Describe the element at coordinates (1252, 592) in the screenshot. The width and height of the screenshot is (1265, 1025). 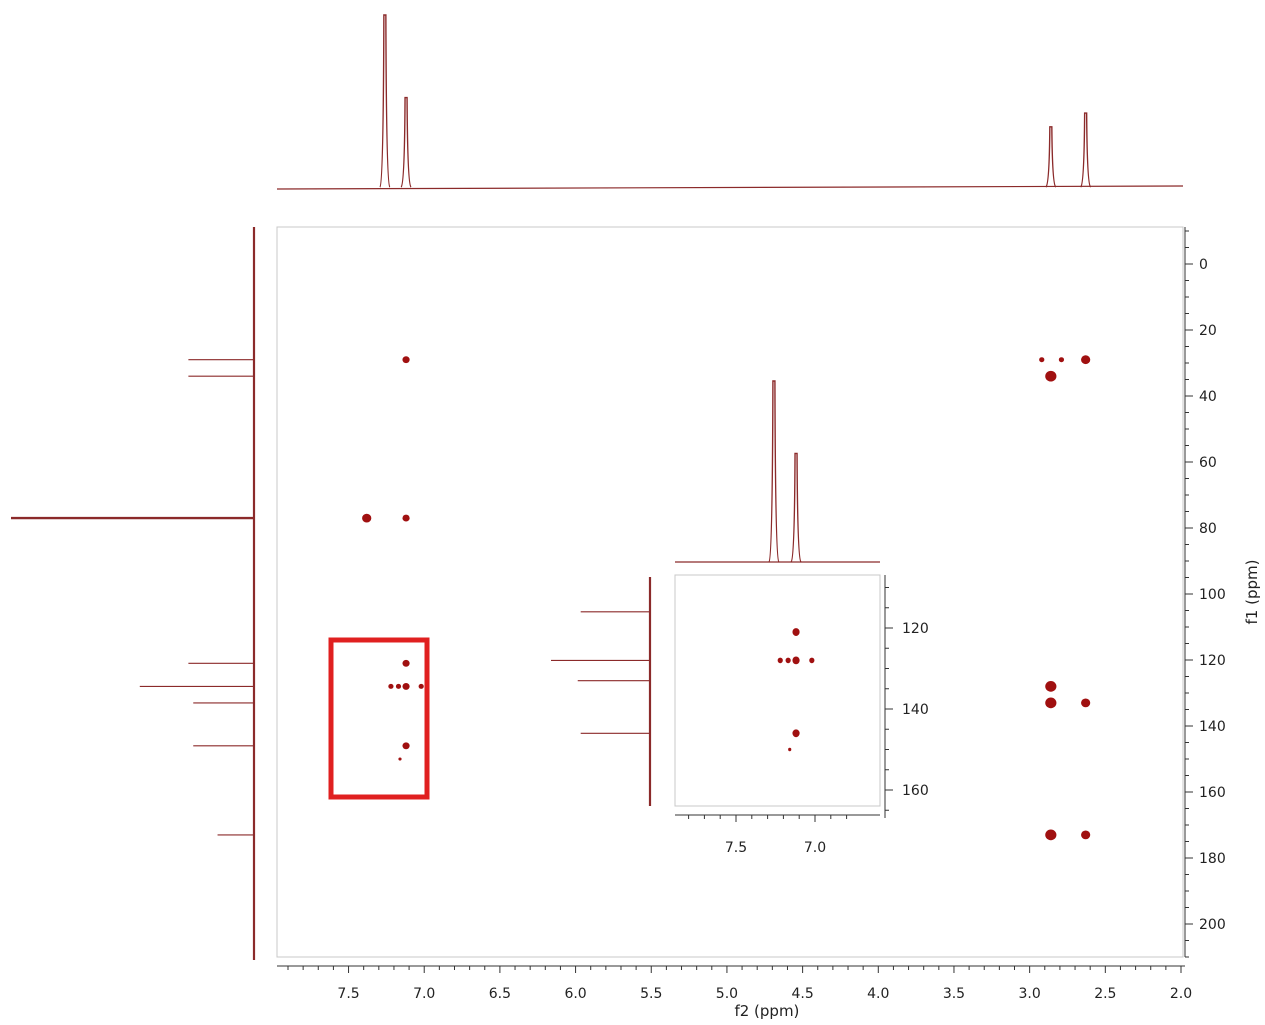
I see `y-axis-label: f1 (ppm)` at that location.